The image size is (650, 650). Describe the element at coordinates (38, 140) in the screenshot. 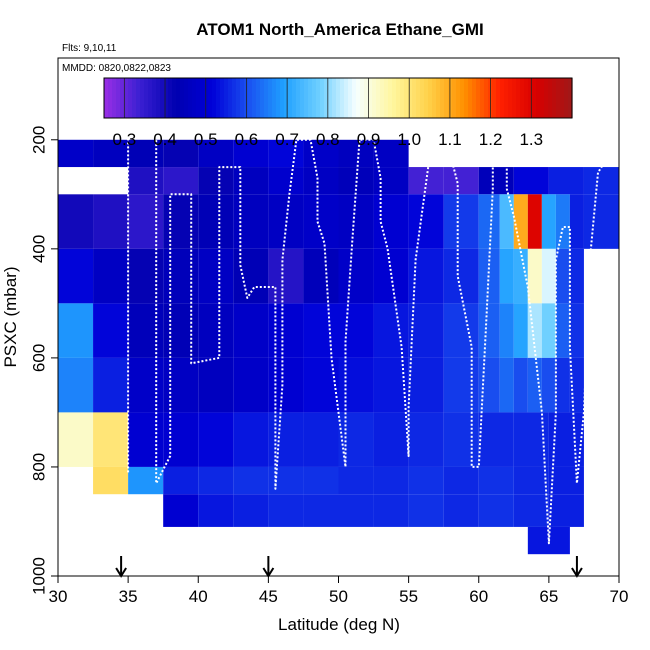

I see `y-tick-label: 200` at that location.